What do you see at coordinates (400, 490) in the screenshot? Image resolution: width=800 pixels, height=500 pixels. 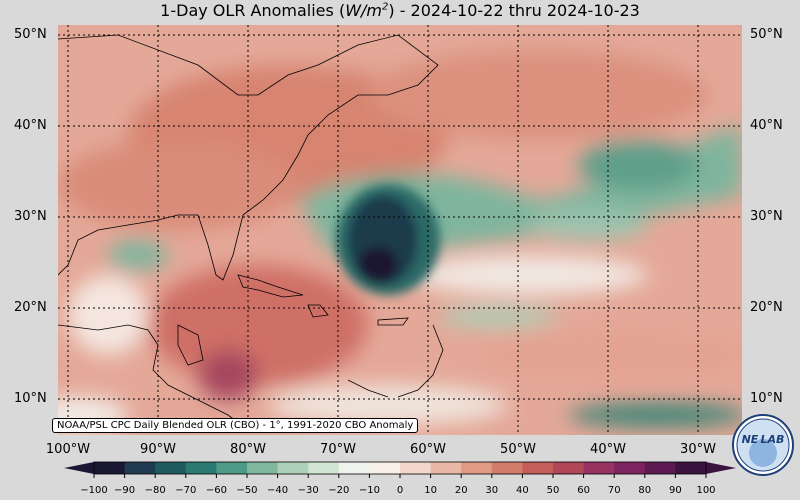 I see `colorbar-tick-label: 0` at bounding box center [400, 490].